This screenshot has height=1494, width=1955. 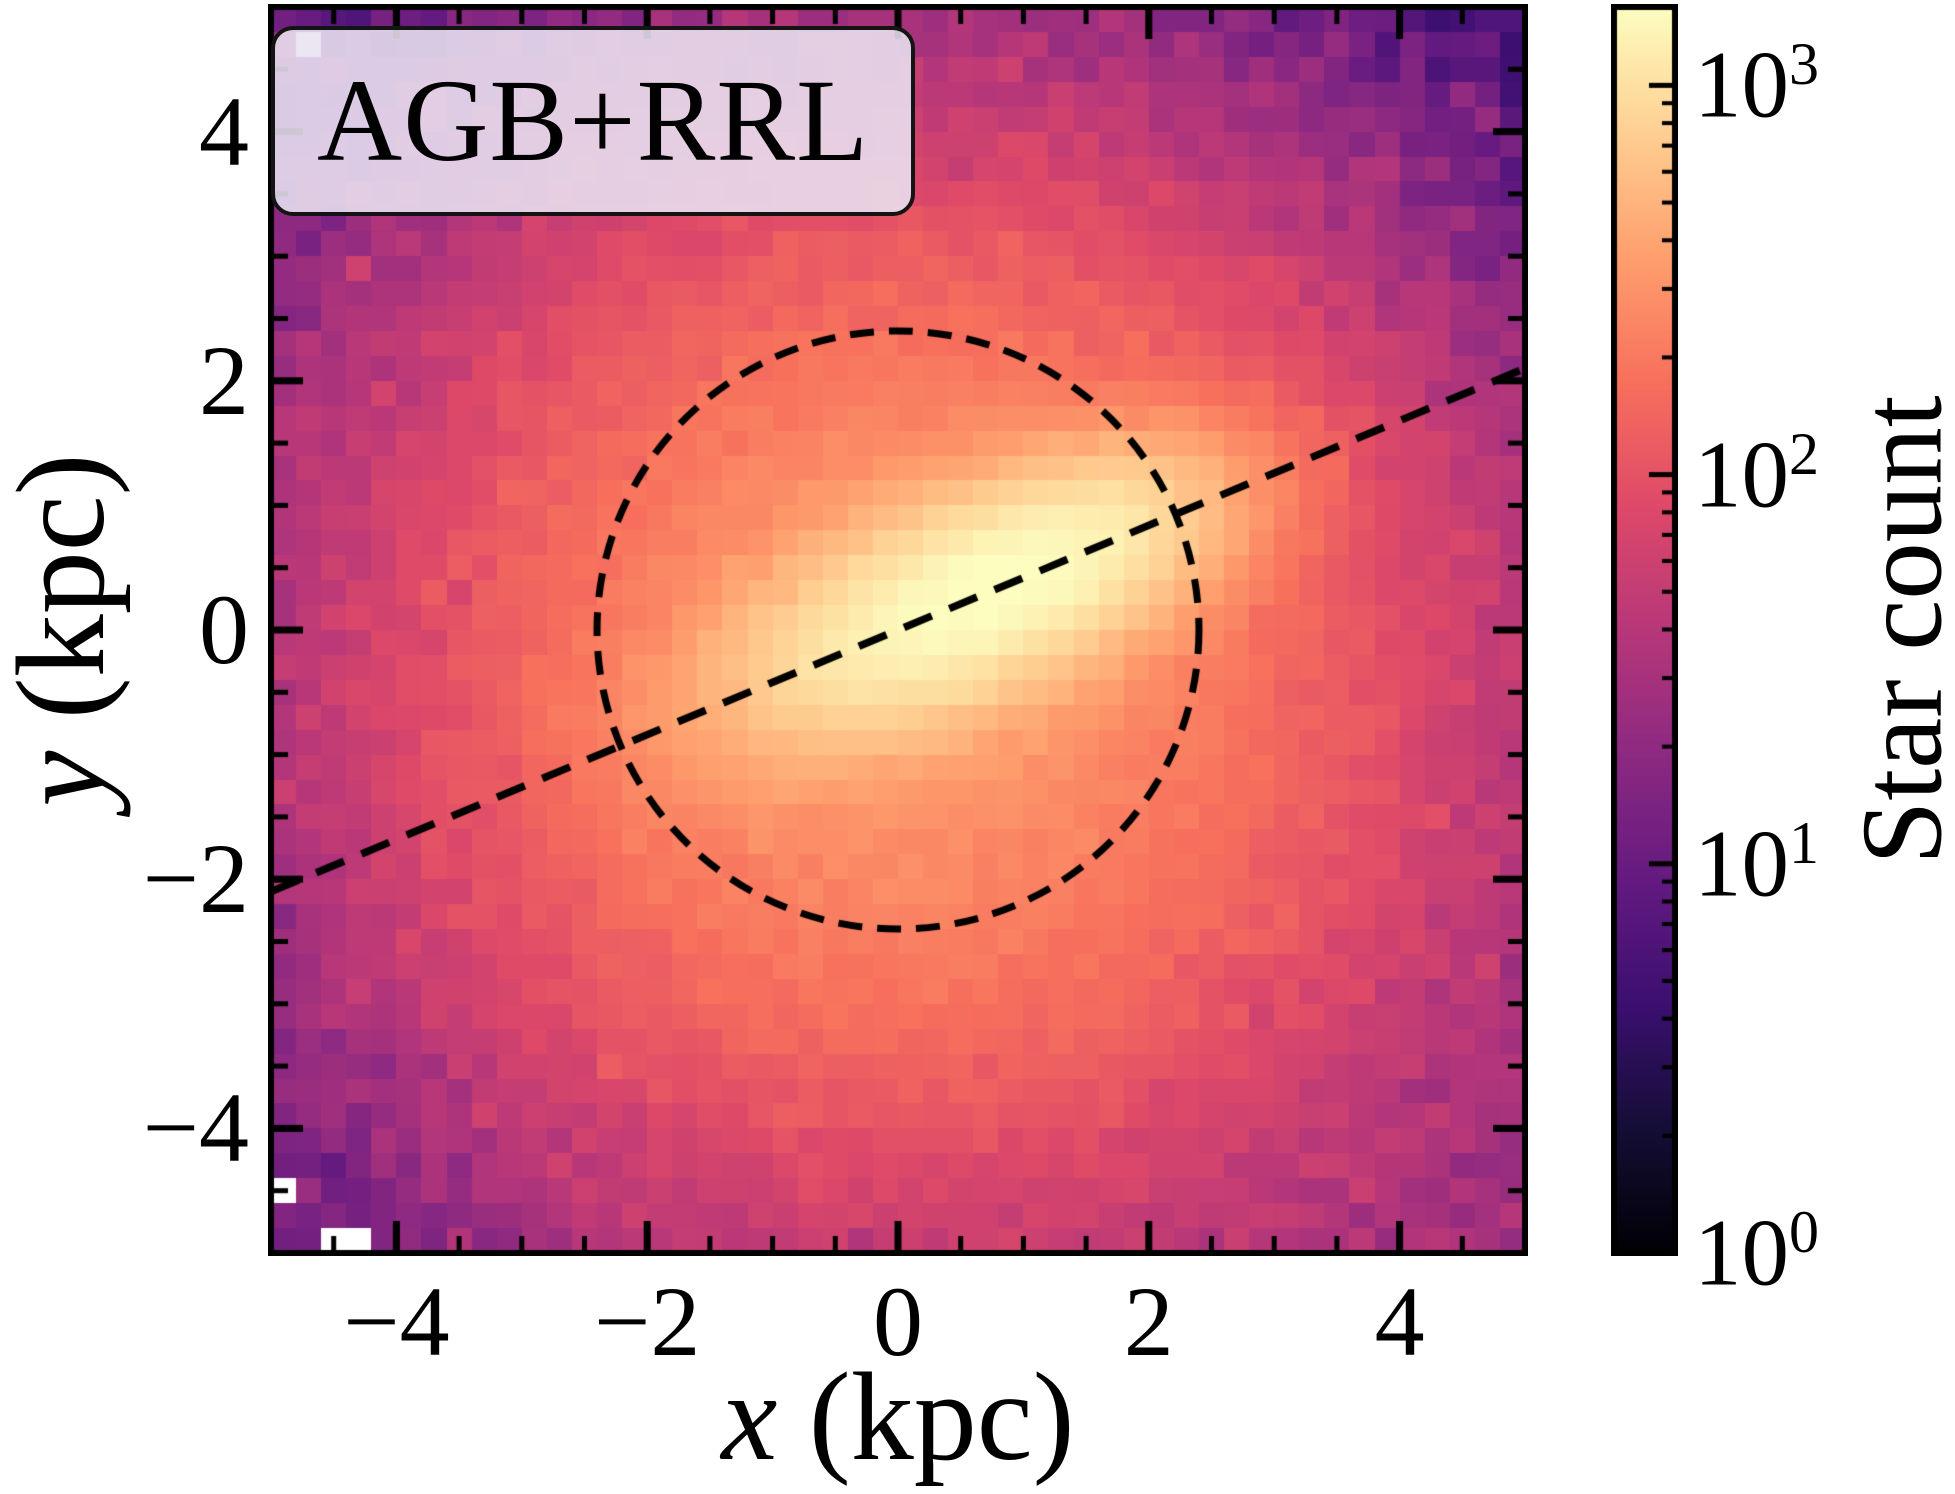 What do you see at coordinates (1756, 863) in the screenshot?
I see `colorbar-tick-label: 10¹` at bounding box center [1756, 863].